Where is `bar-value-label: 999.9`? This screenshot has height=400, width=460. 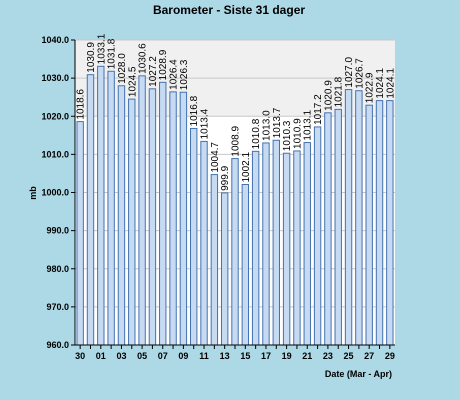 bar-value-label: 999.9 is located at coordinates (225, 177).